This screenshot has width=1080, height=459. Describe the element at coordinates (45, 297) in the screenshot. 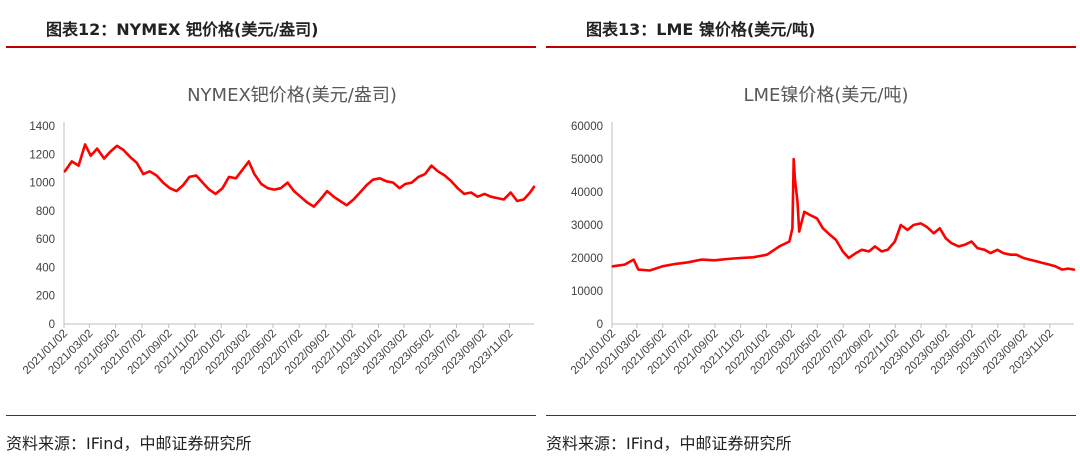

I see `y-tick-label: 200` at that location.